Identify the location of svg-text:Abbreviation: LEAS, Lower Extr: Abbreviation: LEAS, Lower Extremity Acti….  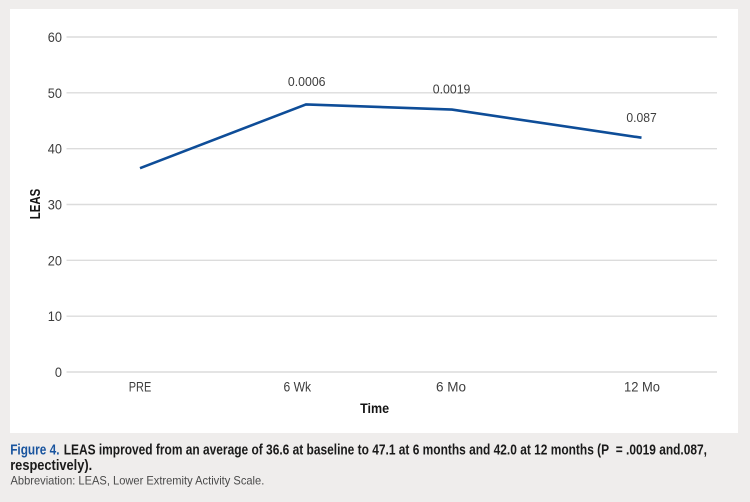
(138, 480).